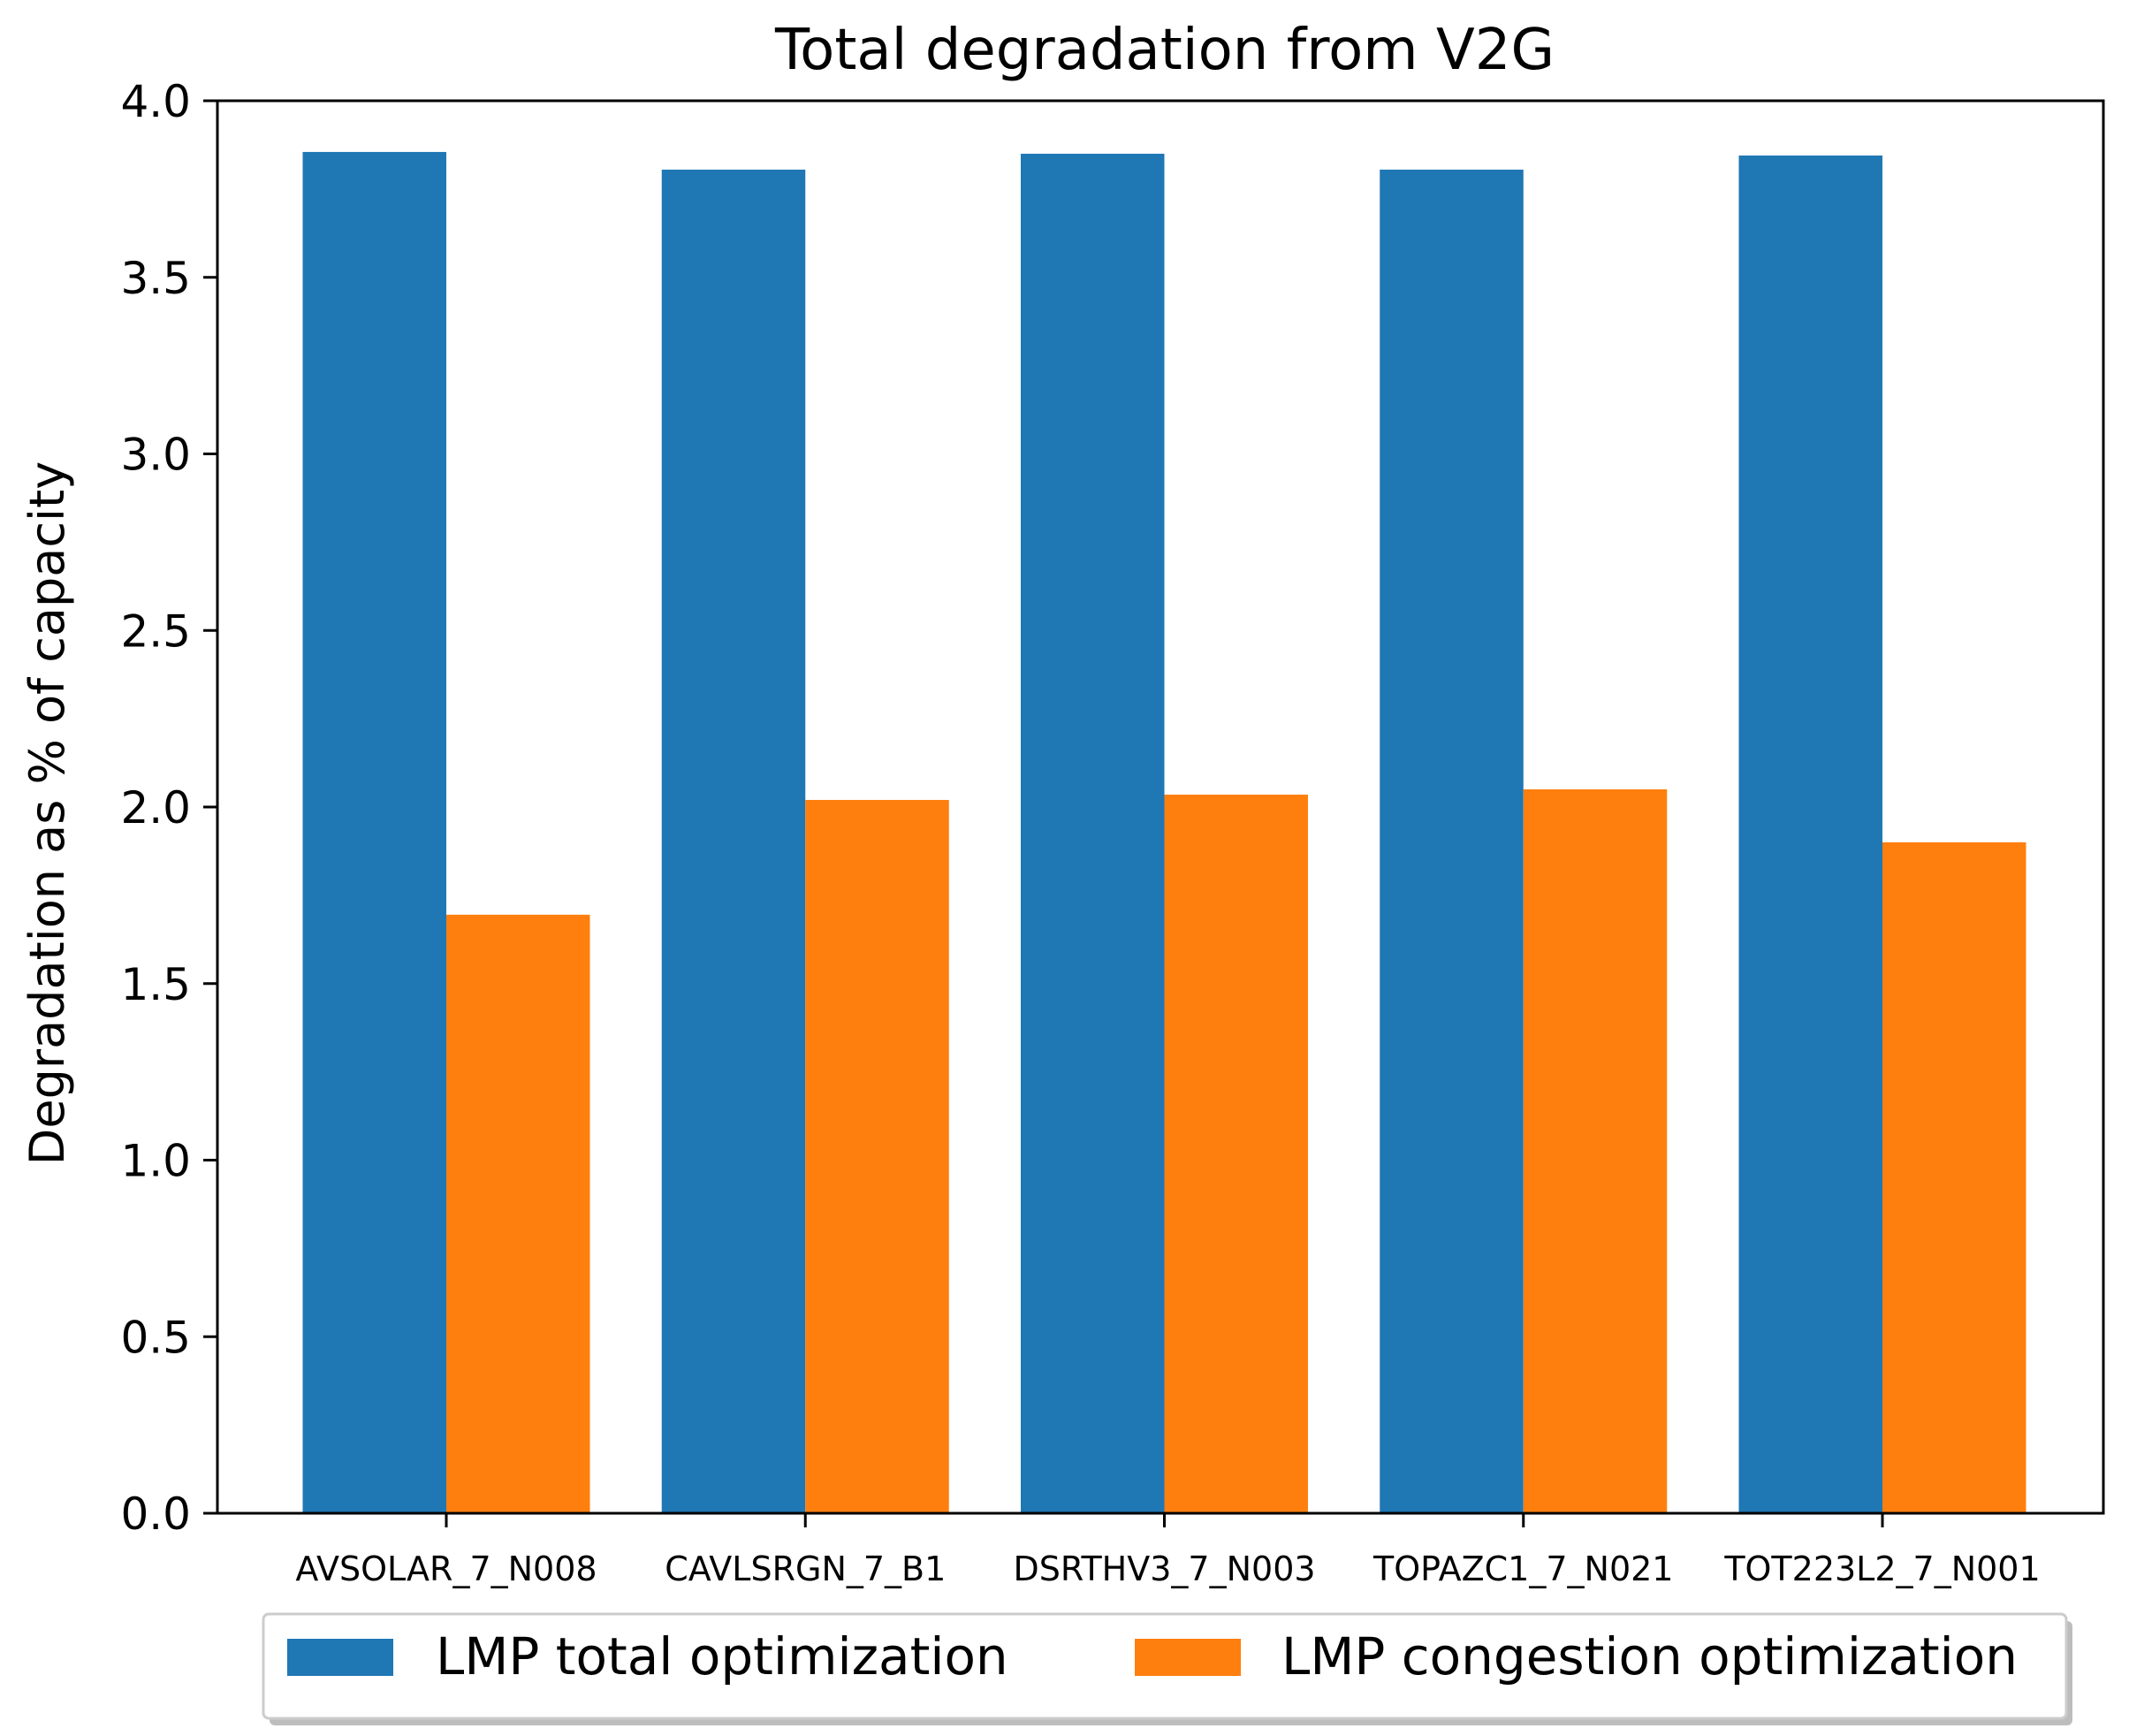  I want to click on x-tick-label: AVSOLAR_7_N008, so click(446, 1569).